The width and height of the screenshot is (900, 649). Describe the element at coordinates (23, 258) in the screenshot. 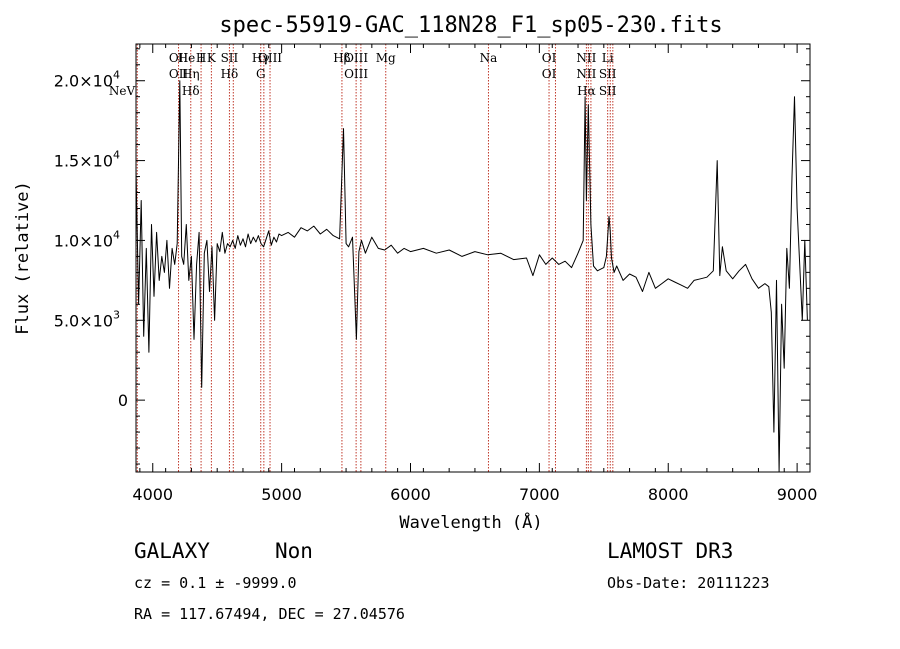

I see `y-axis-label: Flux (relative)` at that location.